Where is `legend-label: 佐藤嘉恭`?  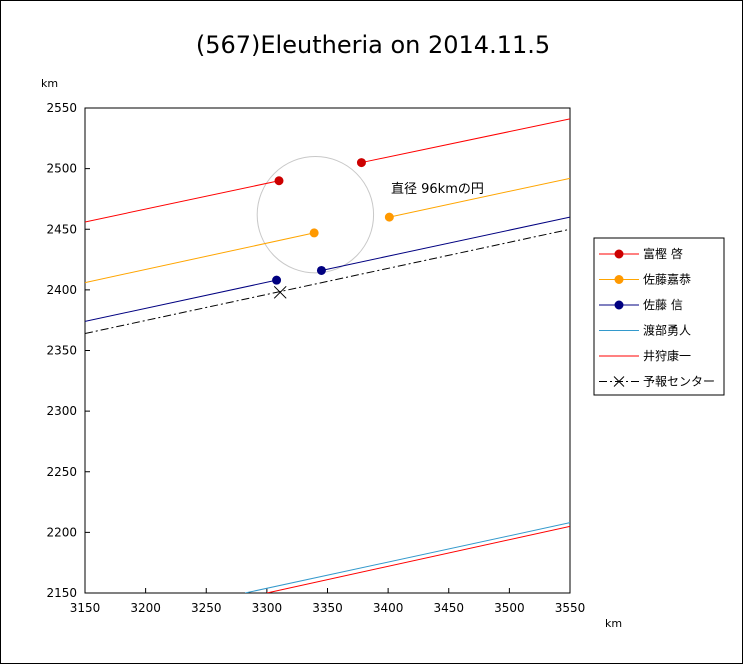 legend-label: 佐藤嘉恭 is located at coordinates (667, 280).